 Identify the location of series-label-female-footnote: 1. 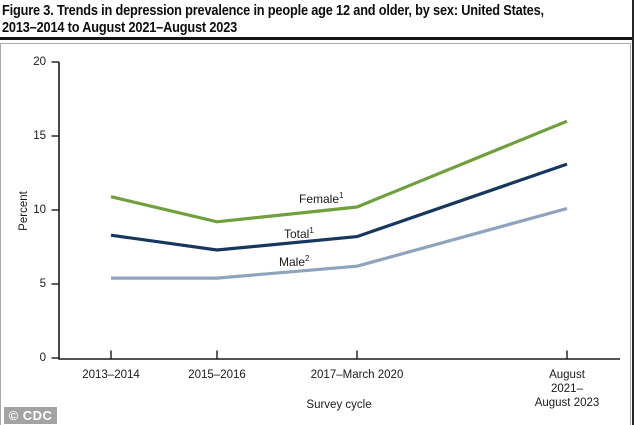
(341, 195).